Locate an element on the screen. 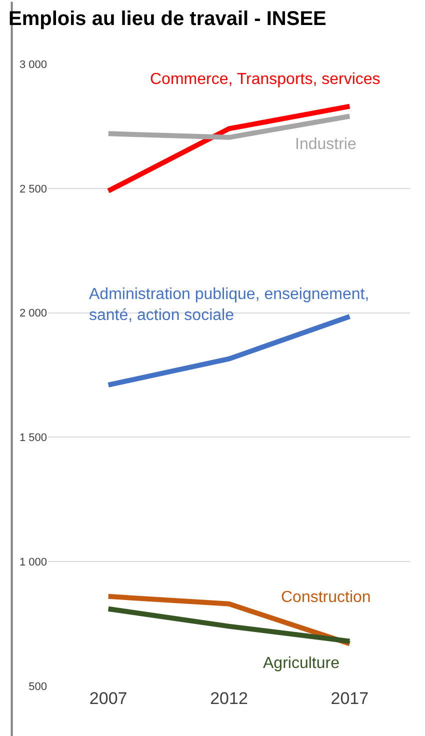 The width and height of the screenshot is (425, 736). series-label: Administration publique, enseignement, santé, action sociale is located at coordinates (229, 305).